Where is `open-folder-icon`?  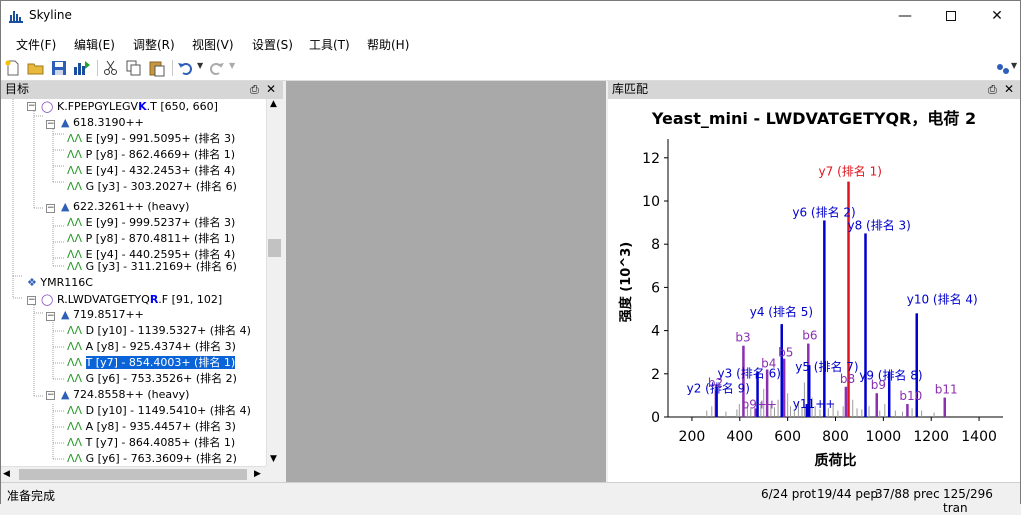 open-folder-icon is located at coordinates (36, 68).